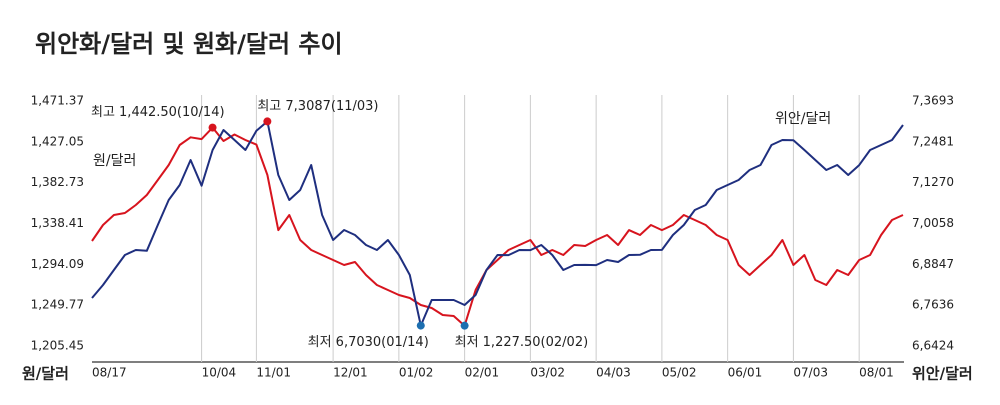  What do you see at coordinates (317, 106) in the screenshot?
I see `high-label: 최고 7,3087(11/03)` at bounding box center [317, 106].